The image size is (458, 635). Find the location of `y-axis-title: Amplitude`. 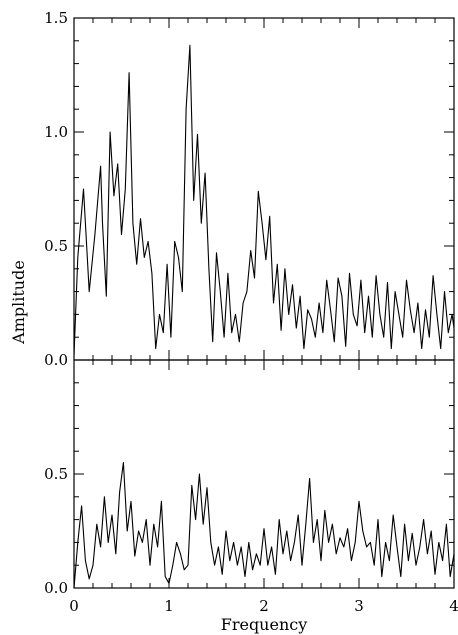

y-axis-title: Amplitude is located at coordinates (18, 302).